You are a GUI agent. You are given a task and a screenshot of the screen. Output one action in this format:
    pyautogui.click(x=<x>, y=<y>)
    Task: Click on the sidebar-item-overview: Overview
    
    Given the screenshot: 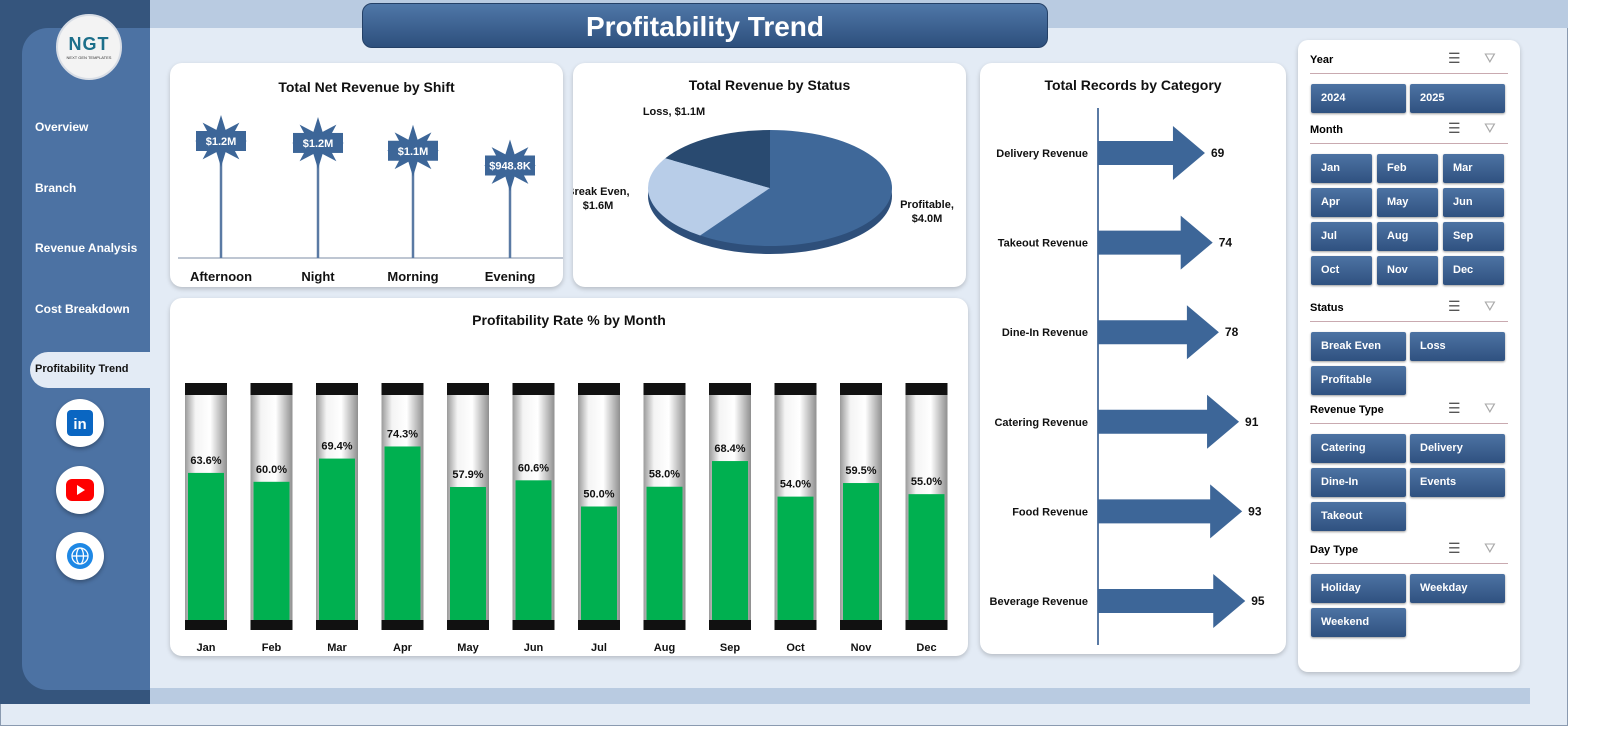 What is the action you would take?
    pyautogui.click(x=62, y=127)
    